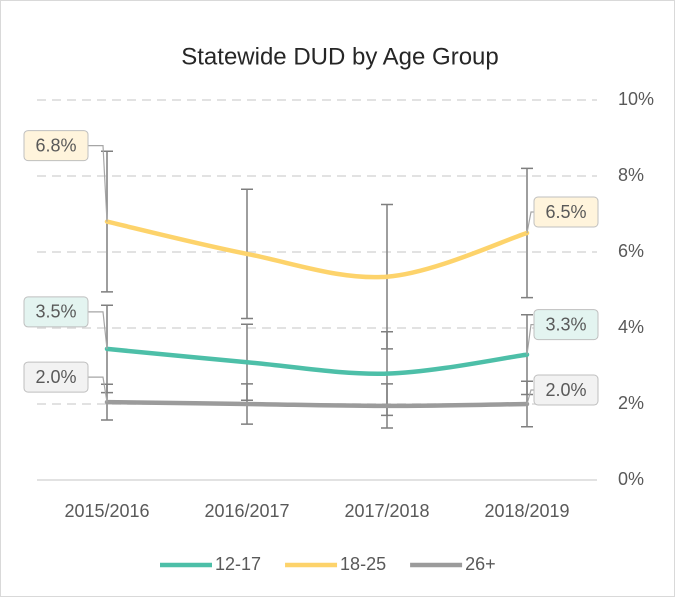 The image size is (675, 602). What do you see at coordinates (631, 251) in the screenshot?
I see `y-tick-label: 6%` at bounding box center [631, 251].